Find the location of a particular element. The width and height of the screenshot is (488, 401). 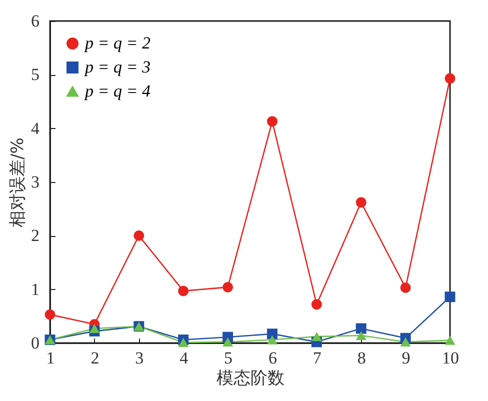

x-axis-title: 模态阶数 is located at coordinates (250, 378).